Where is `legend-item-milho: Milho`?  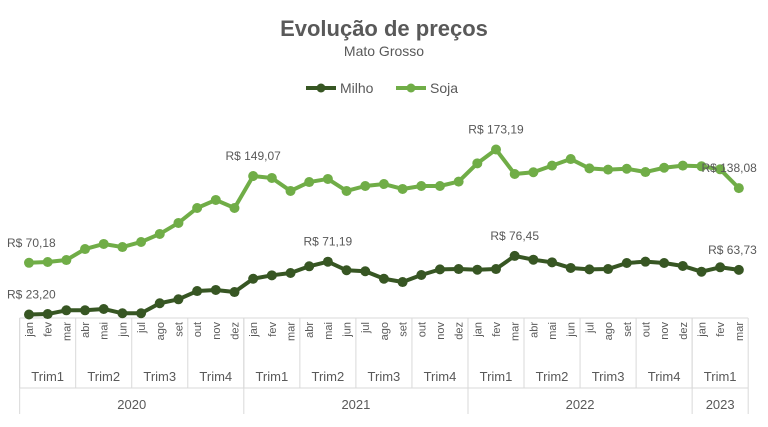 legend-item-milho: Milho is located at coordinates (340, 88).